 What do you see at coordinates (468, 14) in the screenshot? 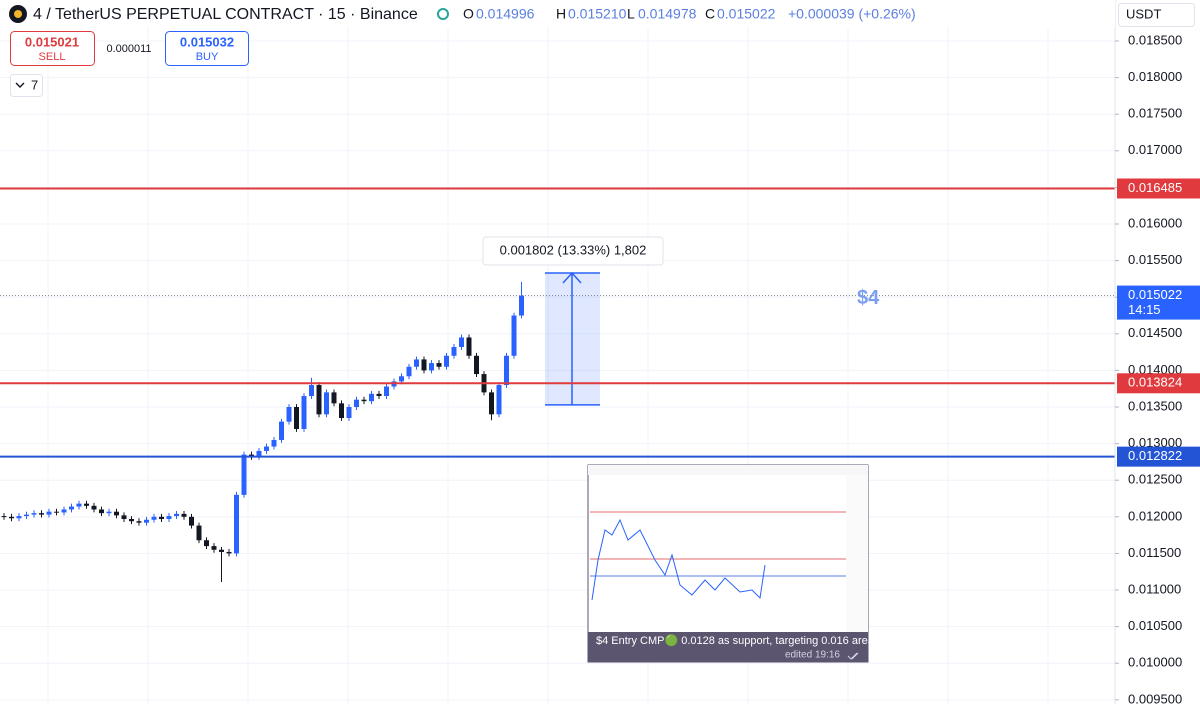
I see `ohlc-key: O` at bounding box center [468, 14].